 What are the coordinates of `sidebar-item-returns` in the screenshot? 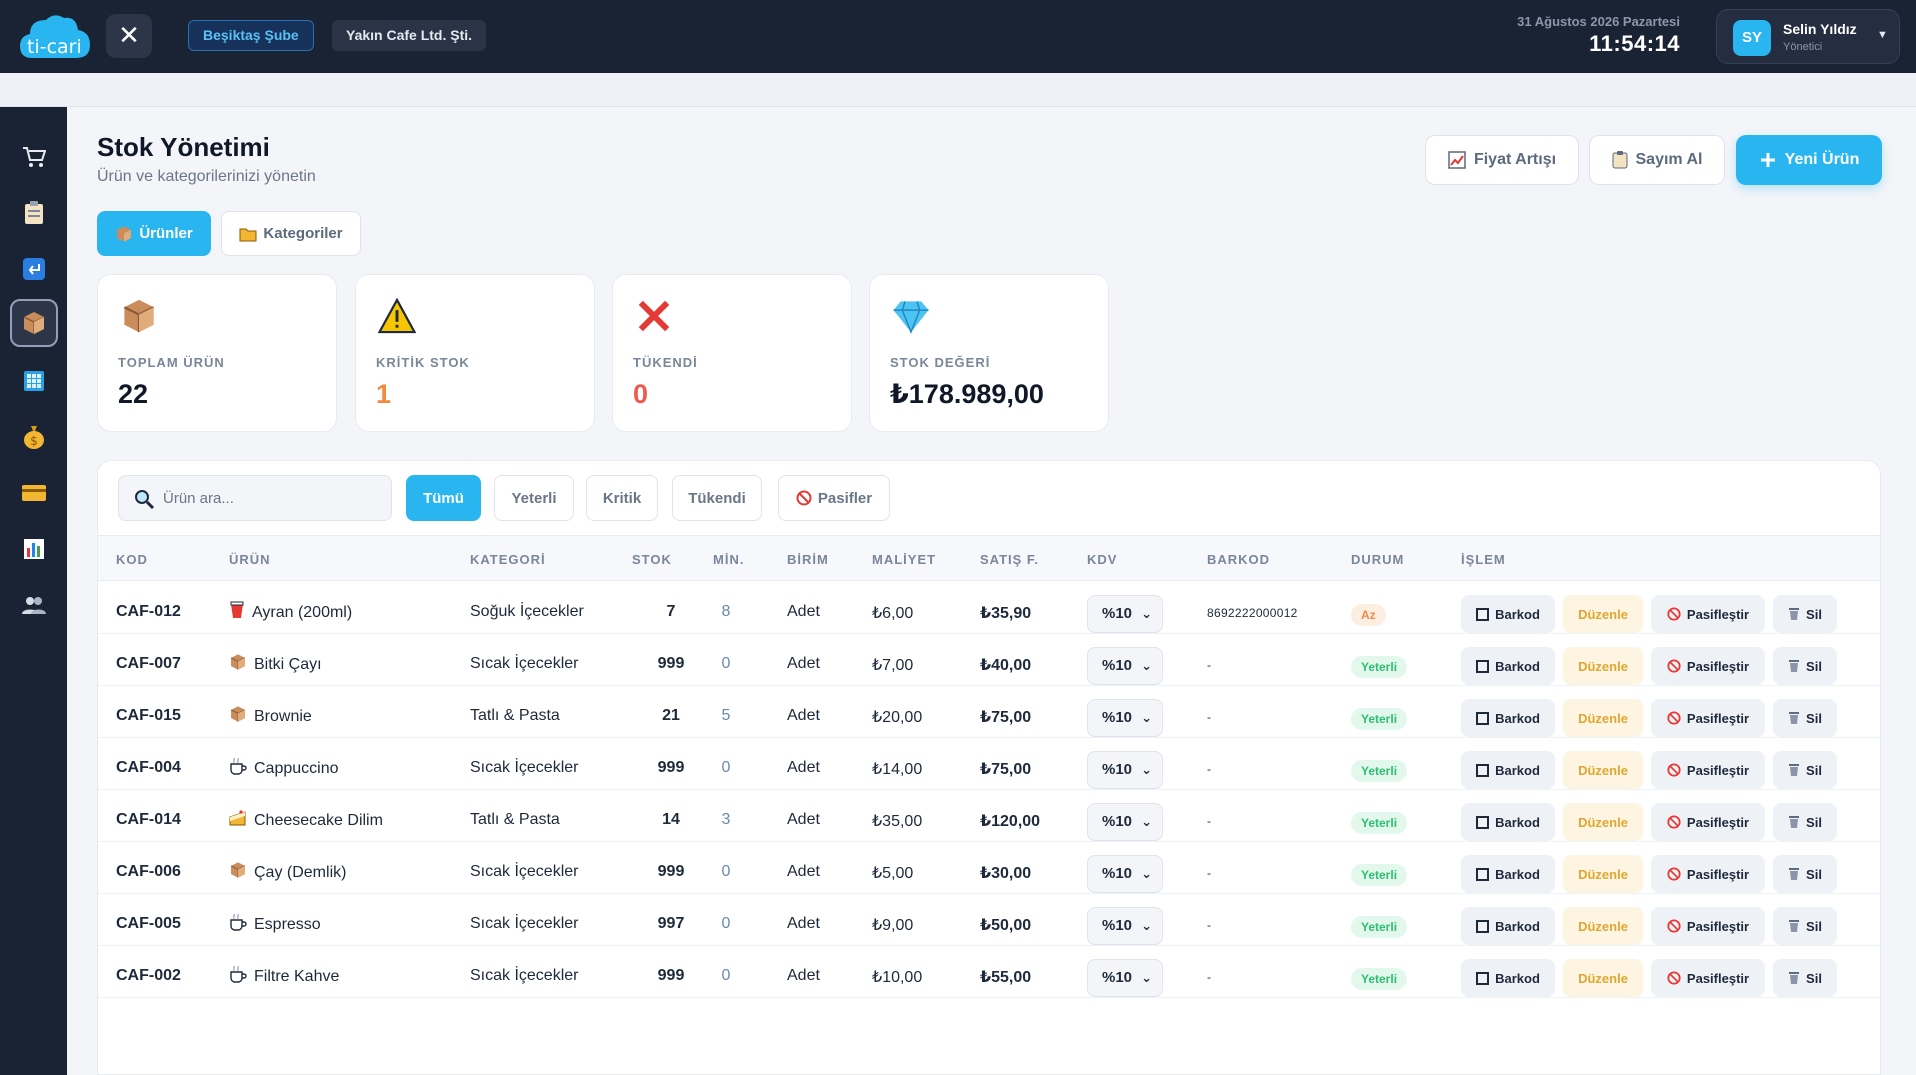 It's located at (34, 269).